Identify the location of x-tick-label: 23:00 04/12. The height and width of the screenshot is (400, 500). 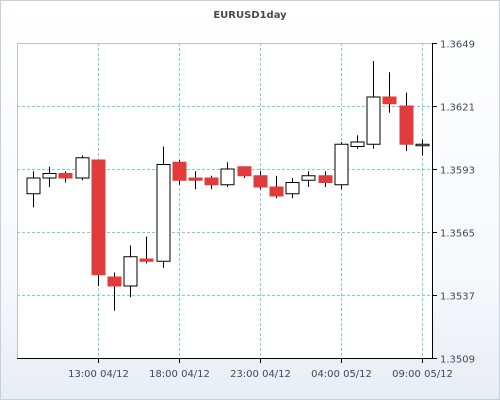
(260, 374).